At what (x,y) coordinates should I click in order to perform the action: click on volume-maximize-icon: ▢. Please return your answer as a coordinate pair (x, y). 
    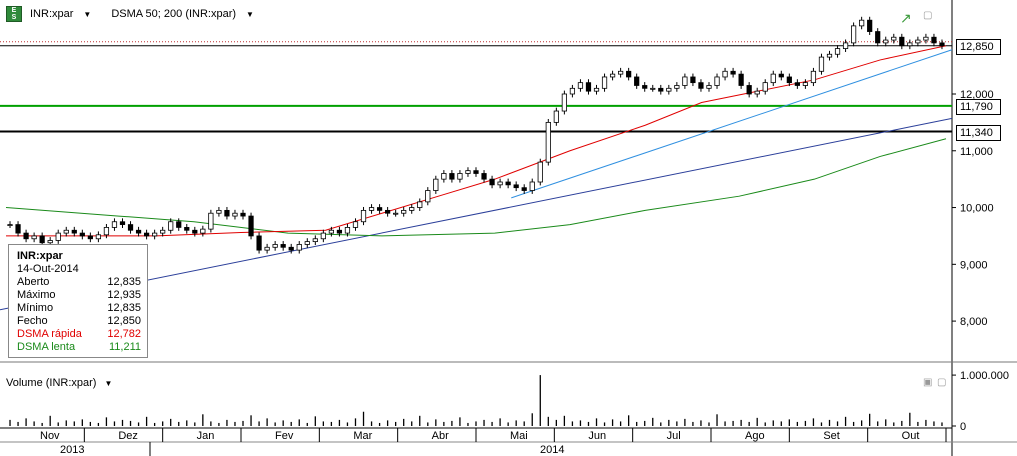
    Looking at the image, I should click on (942, 382).